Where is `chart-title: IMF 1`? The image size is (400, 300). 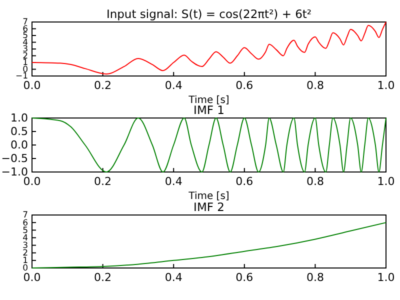
chart-title: IMF 1 is located at coordinates (209, 110).